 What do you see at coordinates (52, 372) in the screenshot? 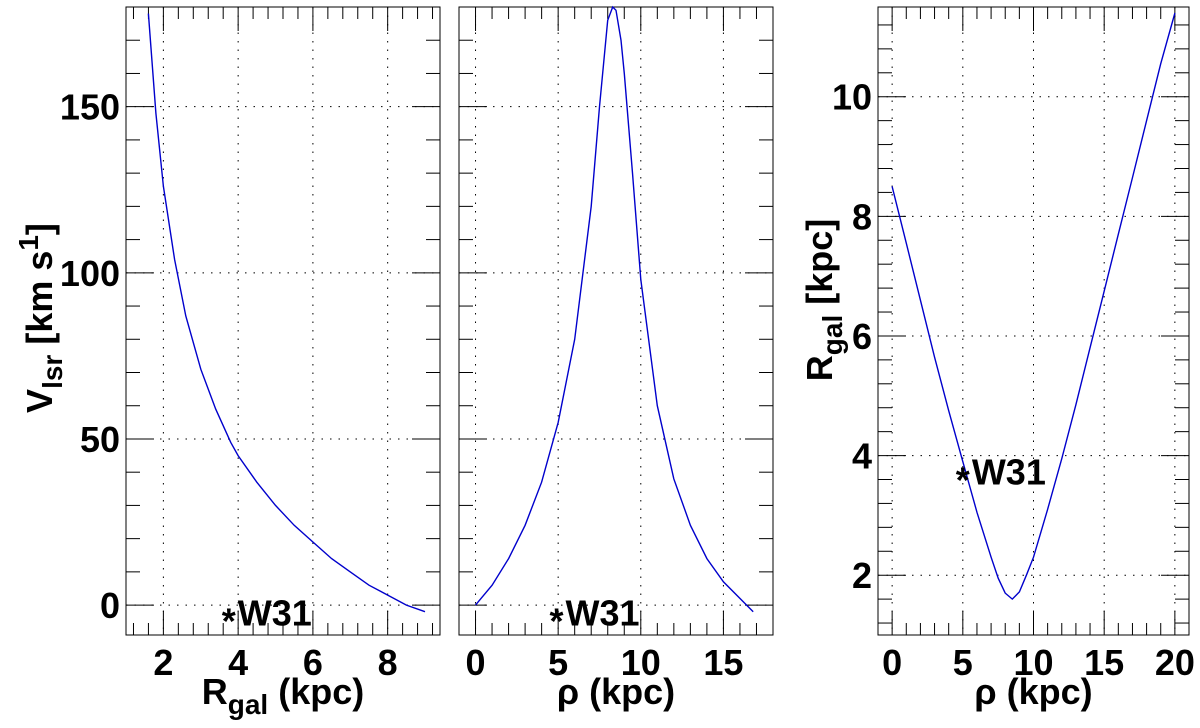
I see `y-axis-title-sub: lsr` at bounding box center [52, 372].